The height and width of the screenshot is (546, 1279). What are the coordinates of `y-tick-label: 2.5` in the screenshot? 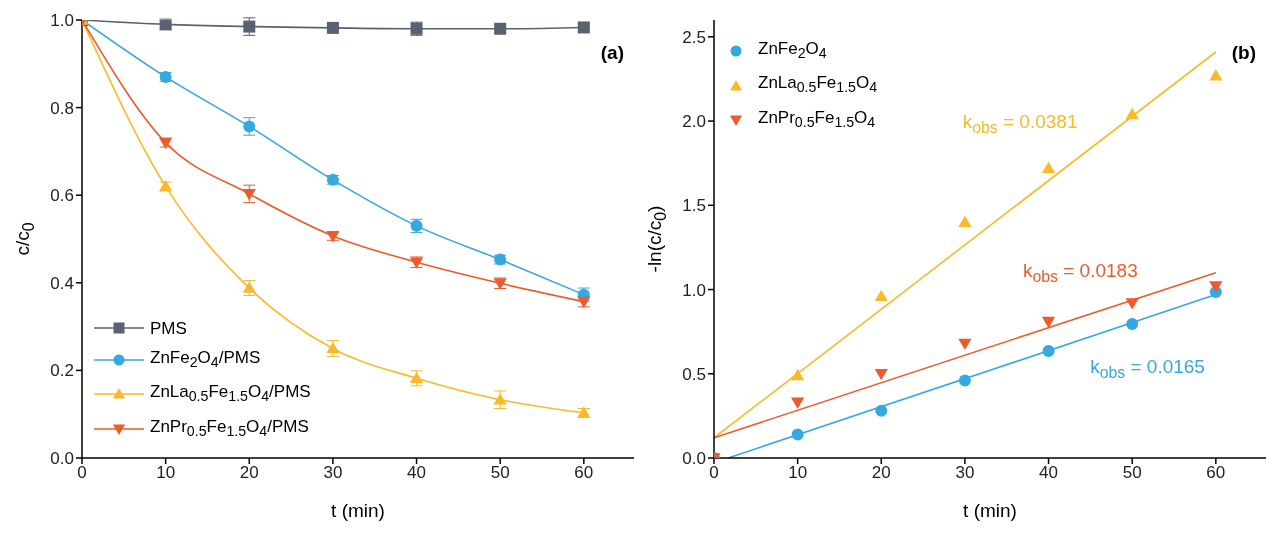 It's located at (694, 37).